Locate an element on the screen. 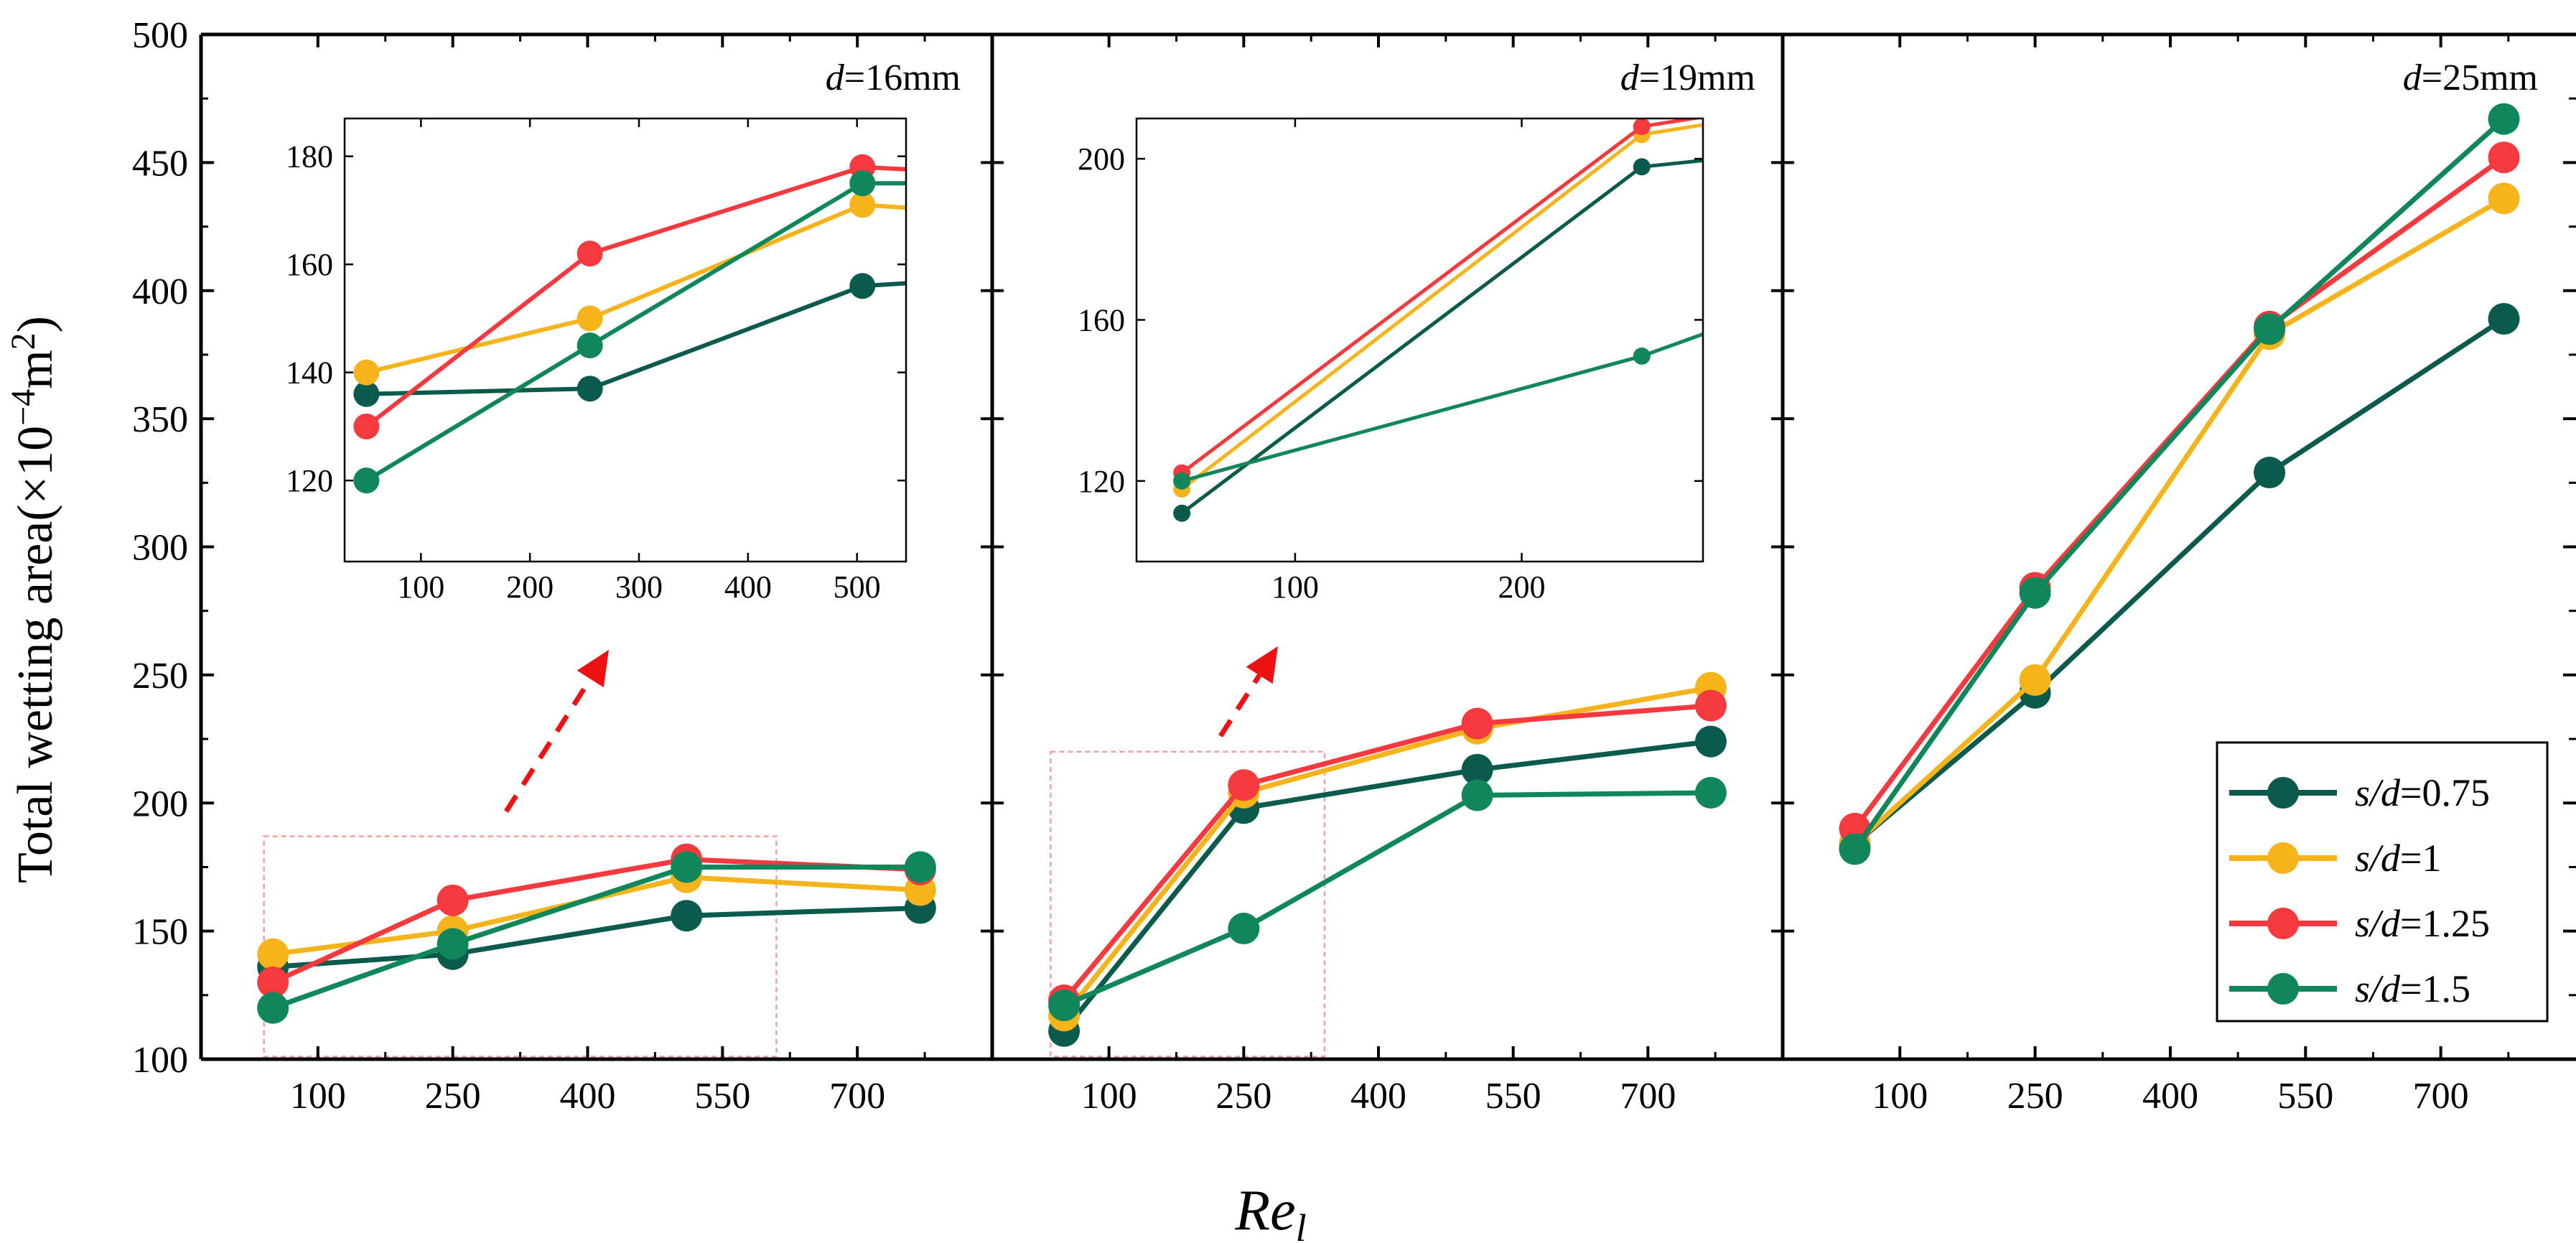 The height and width of the screenshot is (1243, 2576). x-tick-label-p0-400: 400 is located at coordinates (587, 1096).